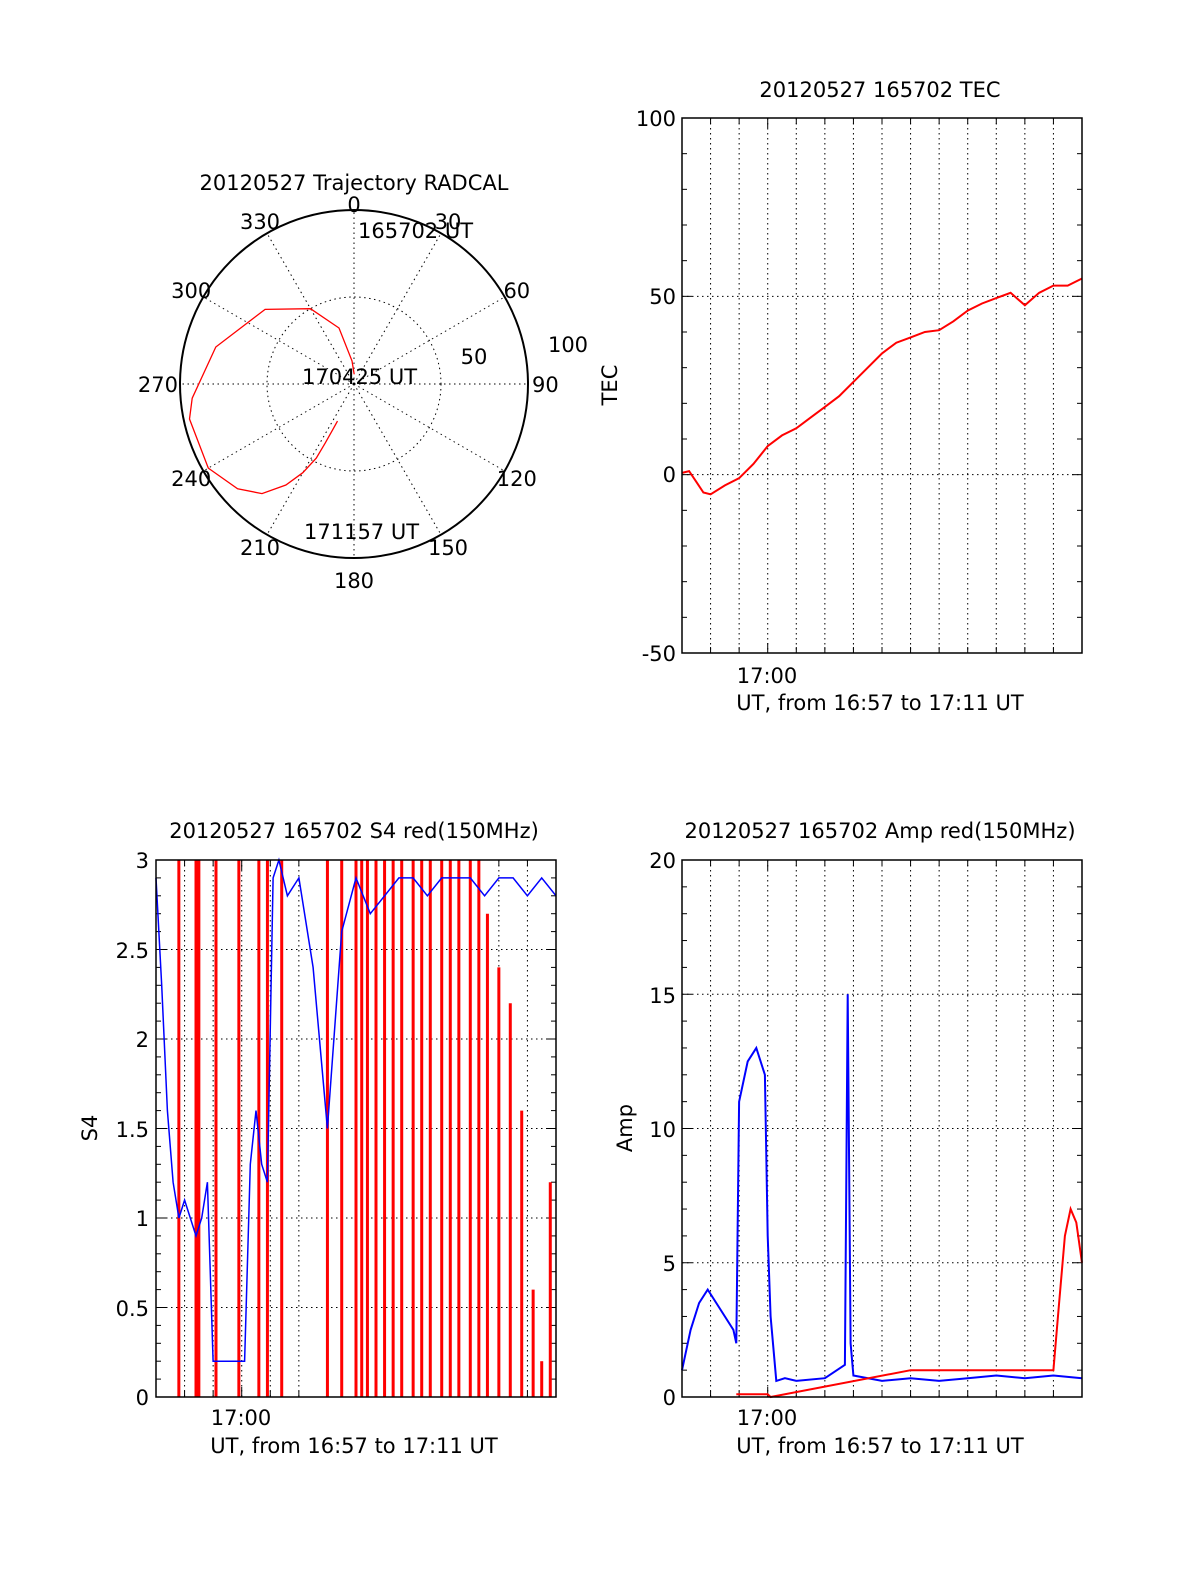 This screenshot has height=1575, width=1200. Describe the element at coordinates (516, 291) in the screenshot. I see `azimuth-label-60: 60` at that location.